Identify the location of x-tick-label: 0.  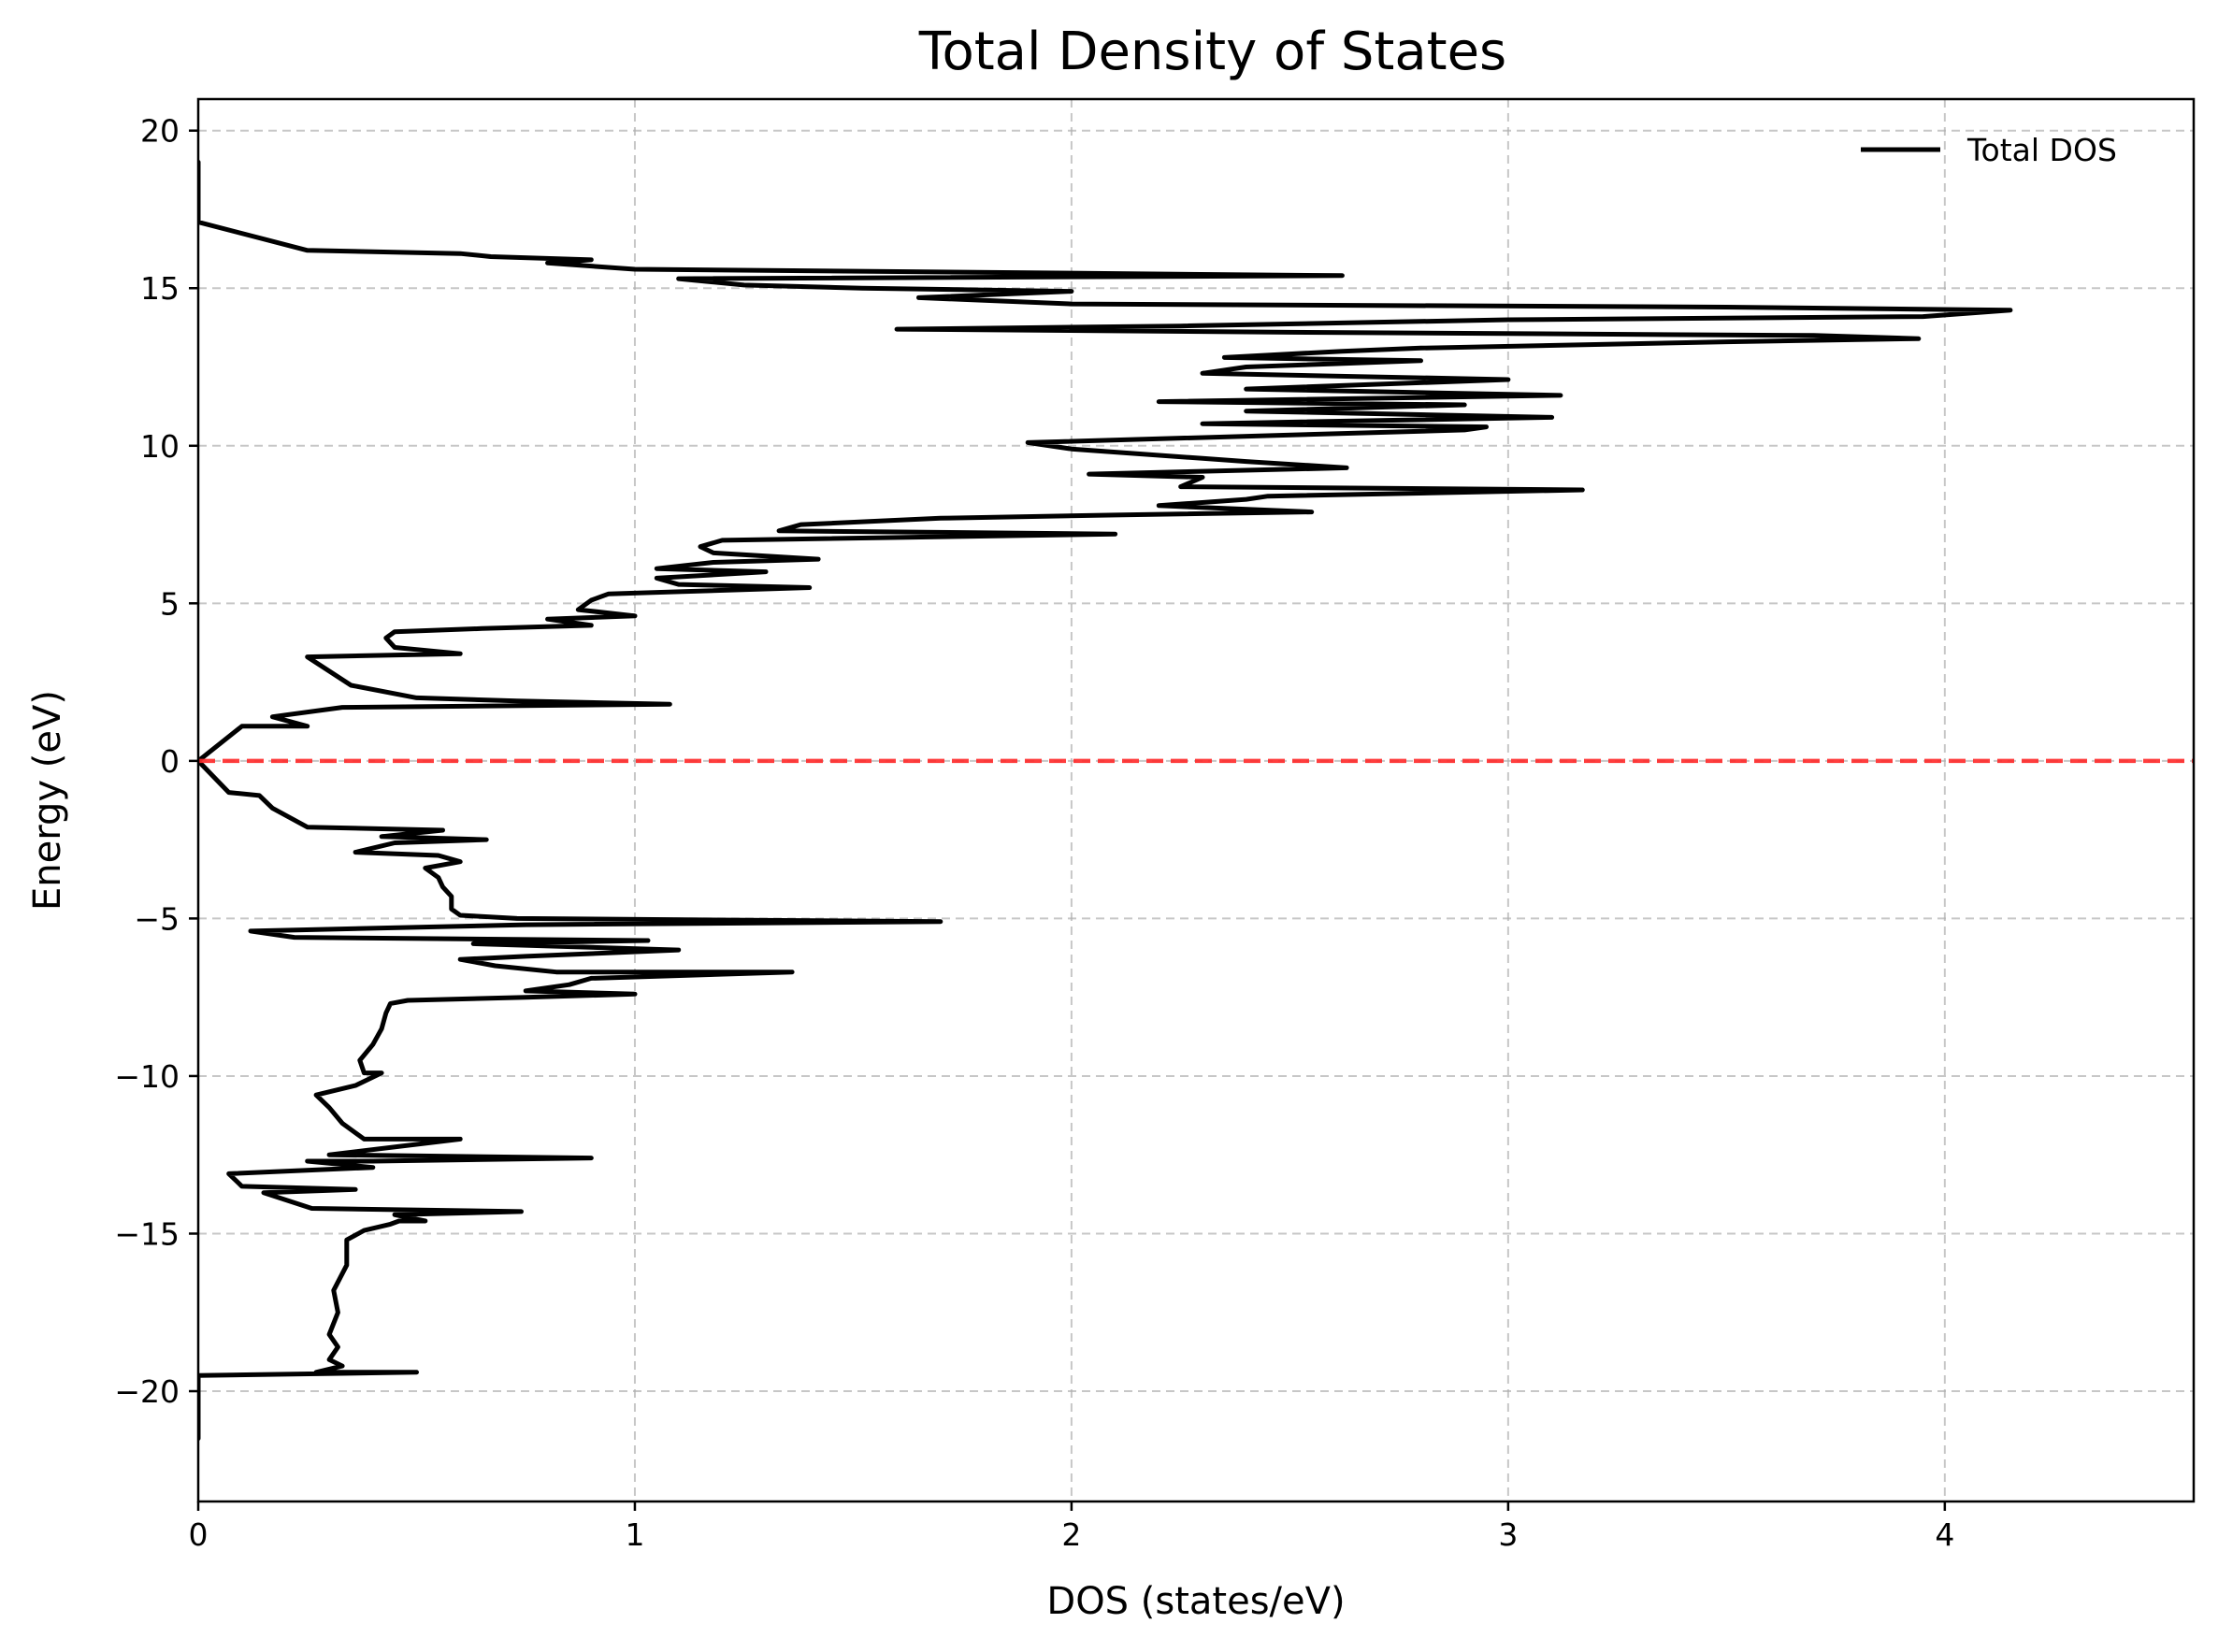
(199, 1535).